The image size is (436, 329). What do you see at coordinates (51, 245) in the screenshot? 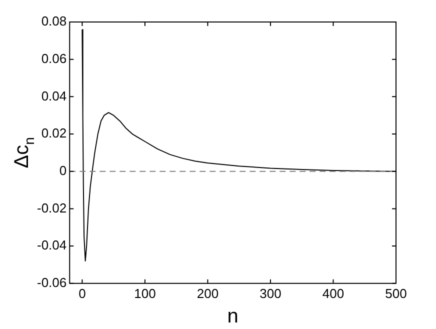
I see `y-tick-label: -0.04` at bounding box center [51, 245].